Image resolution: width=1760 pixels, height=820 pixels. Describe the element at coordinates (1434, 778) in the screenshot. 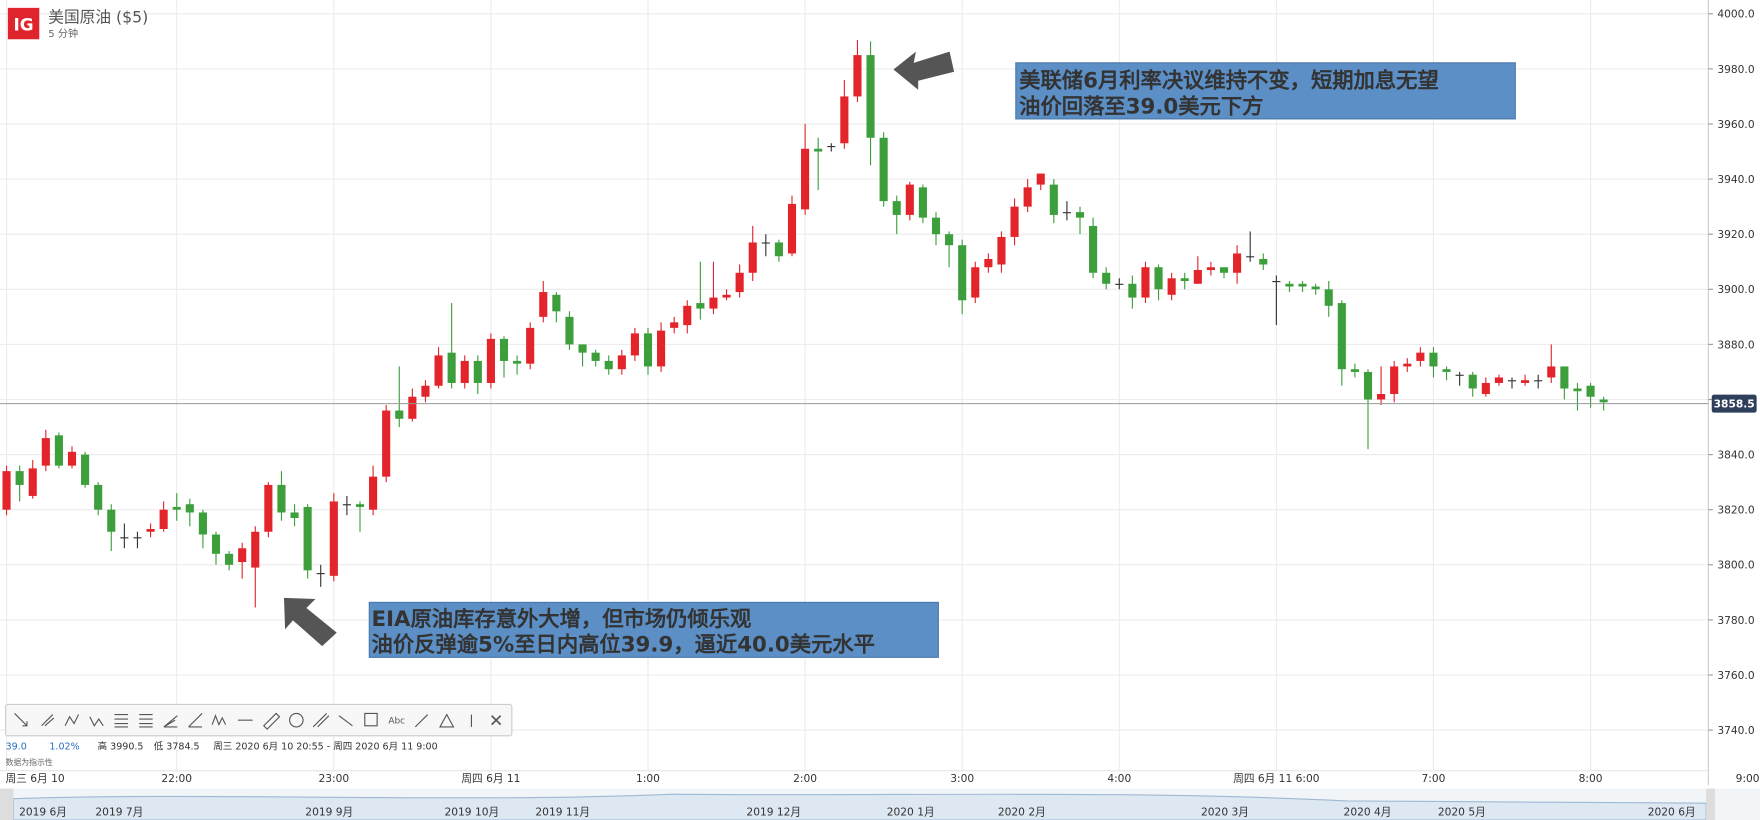

I see `x-tick-label: 7:00` at that location.